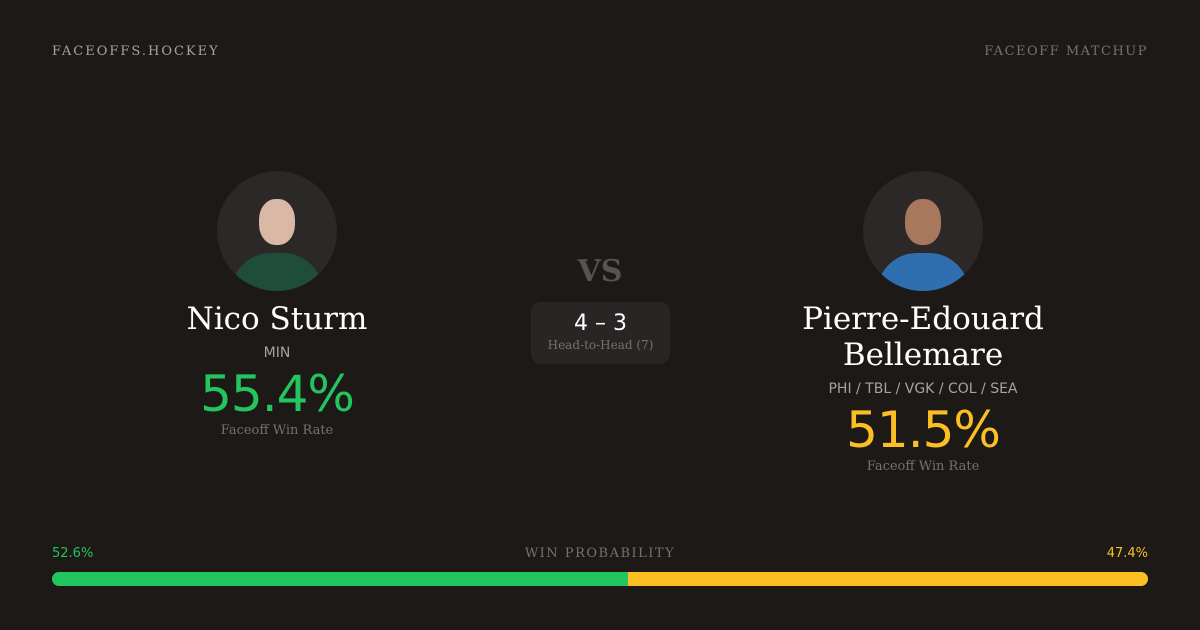 Image resolution: width=1200 pixels, height=630 pixels. I want to click on win-prob-left-fill, so click(340, 579).